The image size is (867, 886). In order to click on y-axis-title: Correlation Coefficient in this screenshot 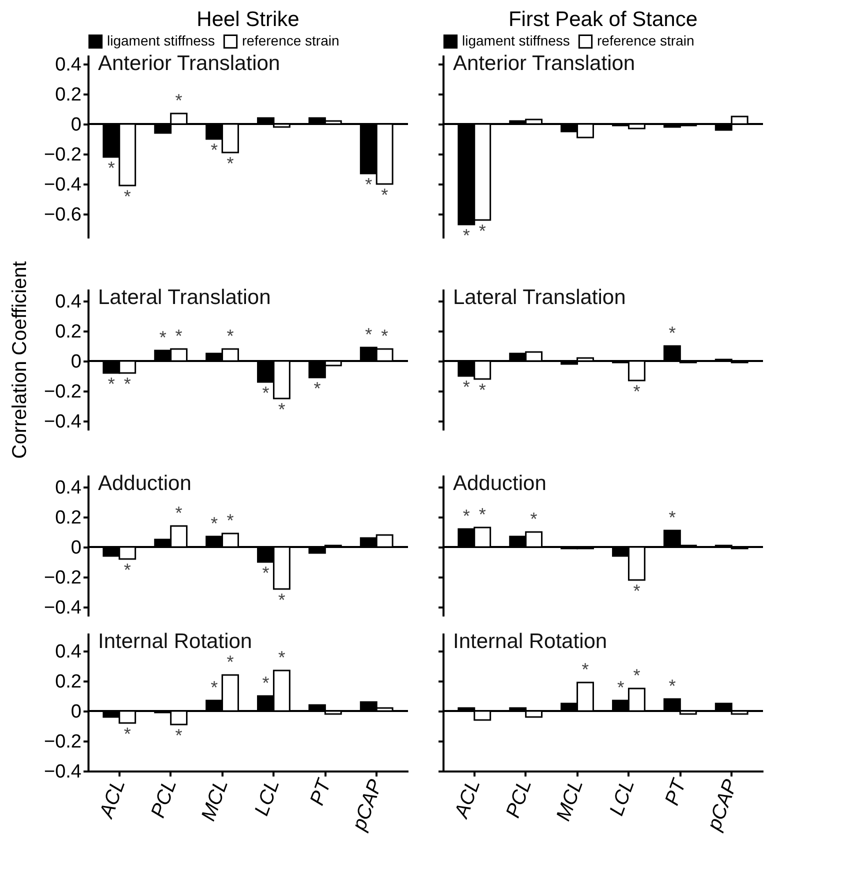, I will do `click(19, 359)`.